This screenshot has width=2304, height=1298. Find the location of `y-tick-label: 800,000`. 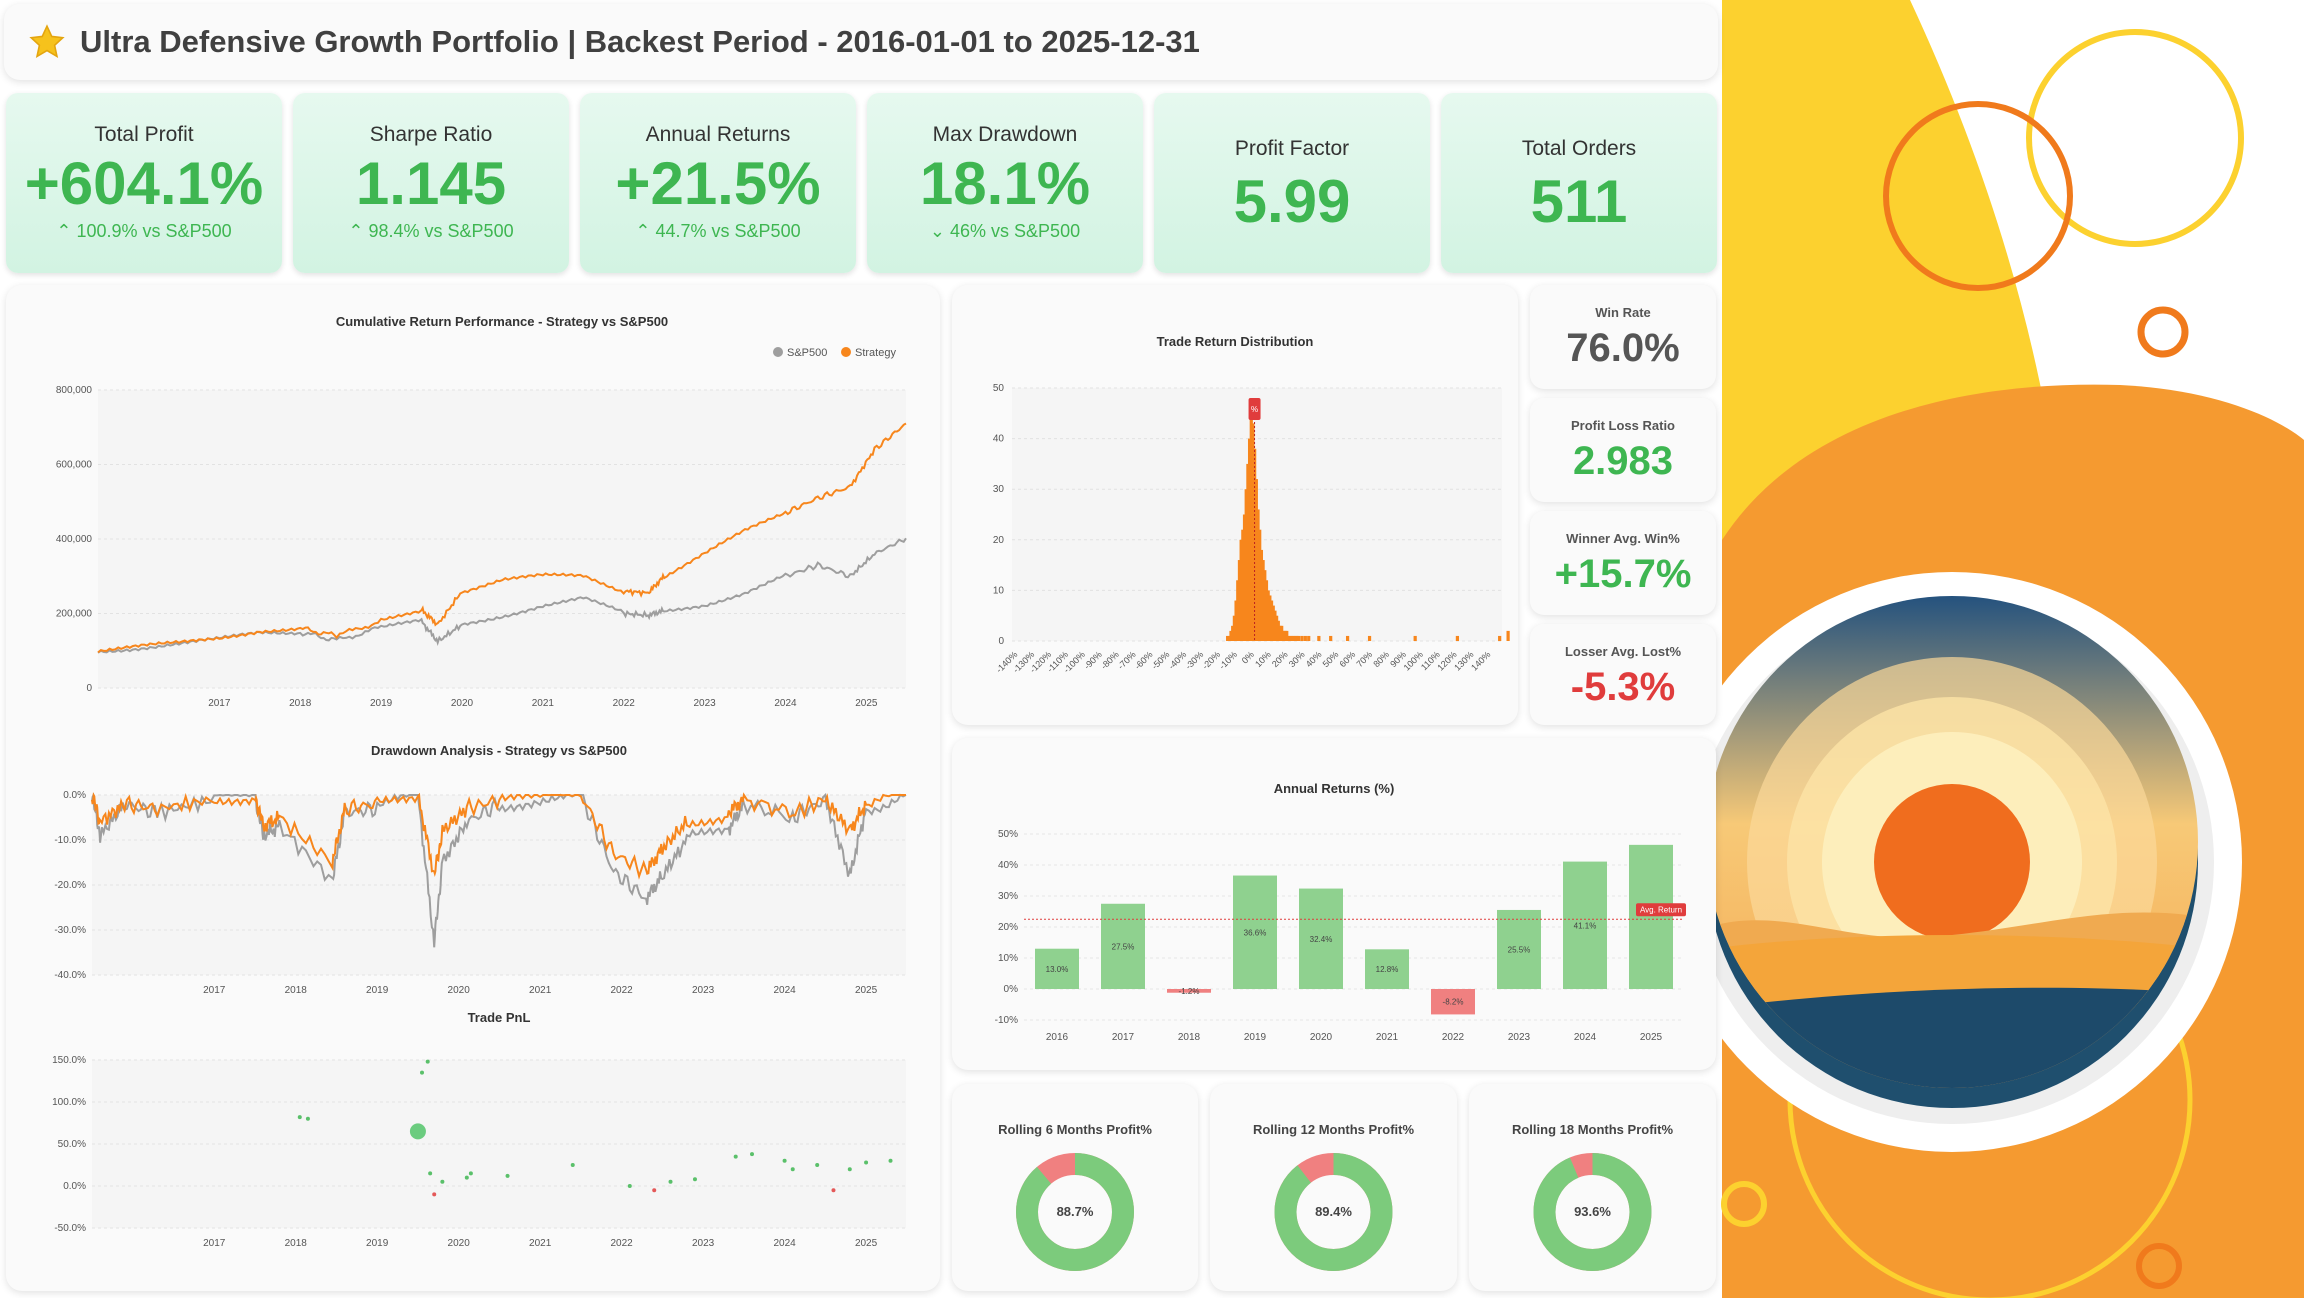

y-tick-label: 800,000 is located at coordinates (74, 390).